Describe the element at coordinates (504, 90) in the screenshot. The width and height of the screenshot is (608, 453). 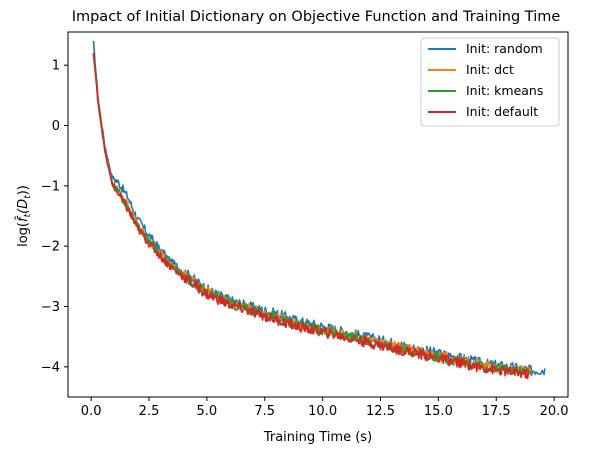
I see `legend-label-kmeans: Init: kmeans` at that location.